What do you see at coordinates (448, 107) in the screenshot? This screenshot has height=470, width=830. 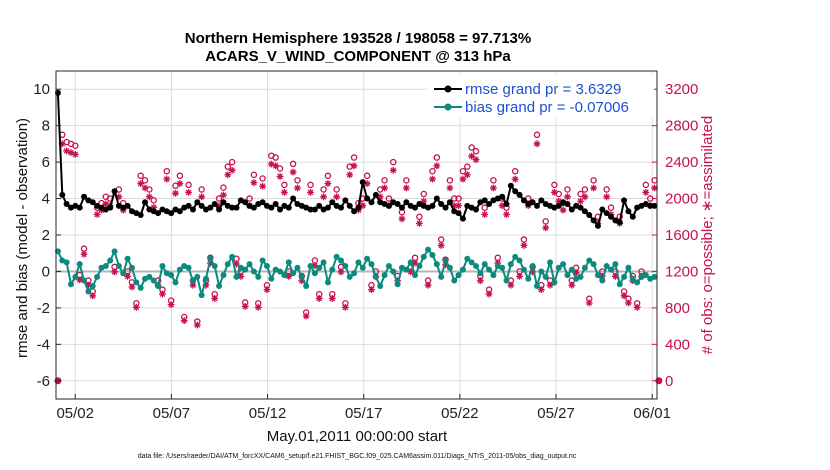 I see `legend-bias-marker` at bounding box center [448, 107].